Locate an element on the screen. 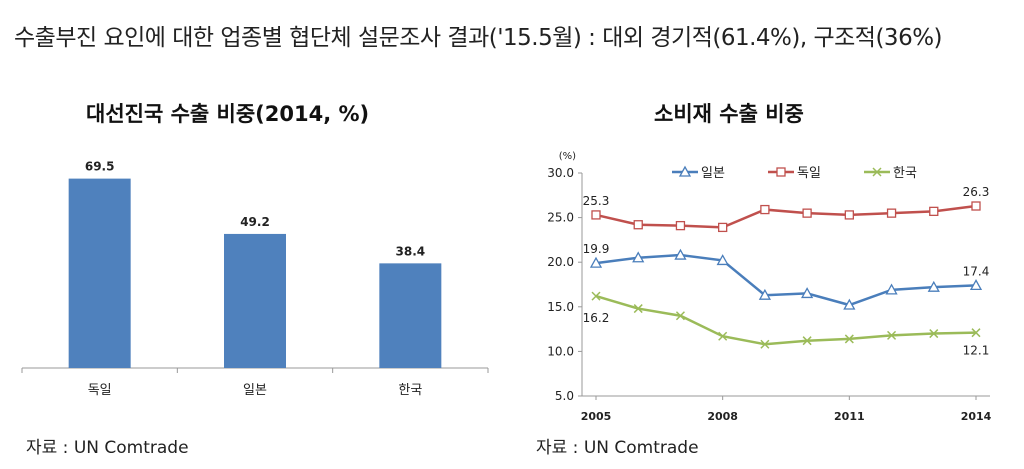  data-label: 26.3 is located at coordinates (976, 192).